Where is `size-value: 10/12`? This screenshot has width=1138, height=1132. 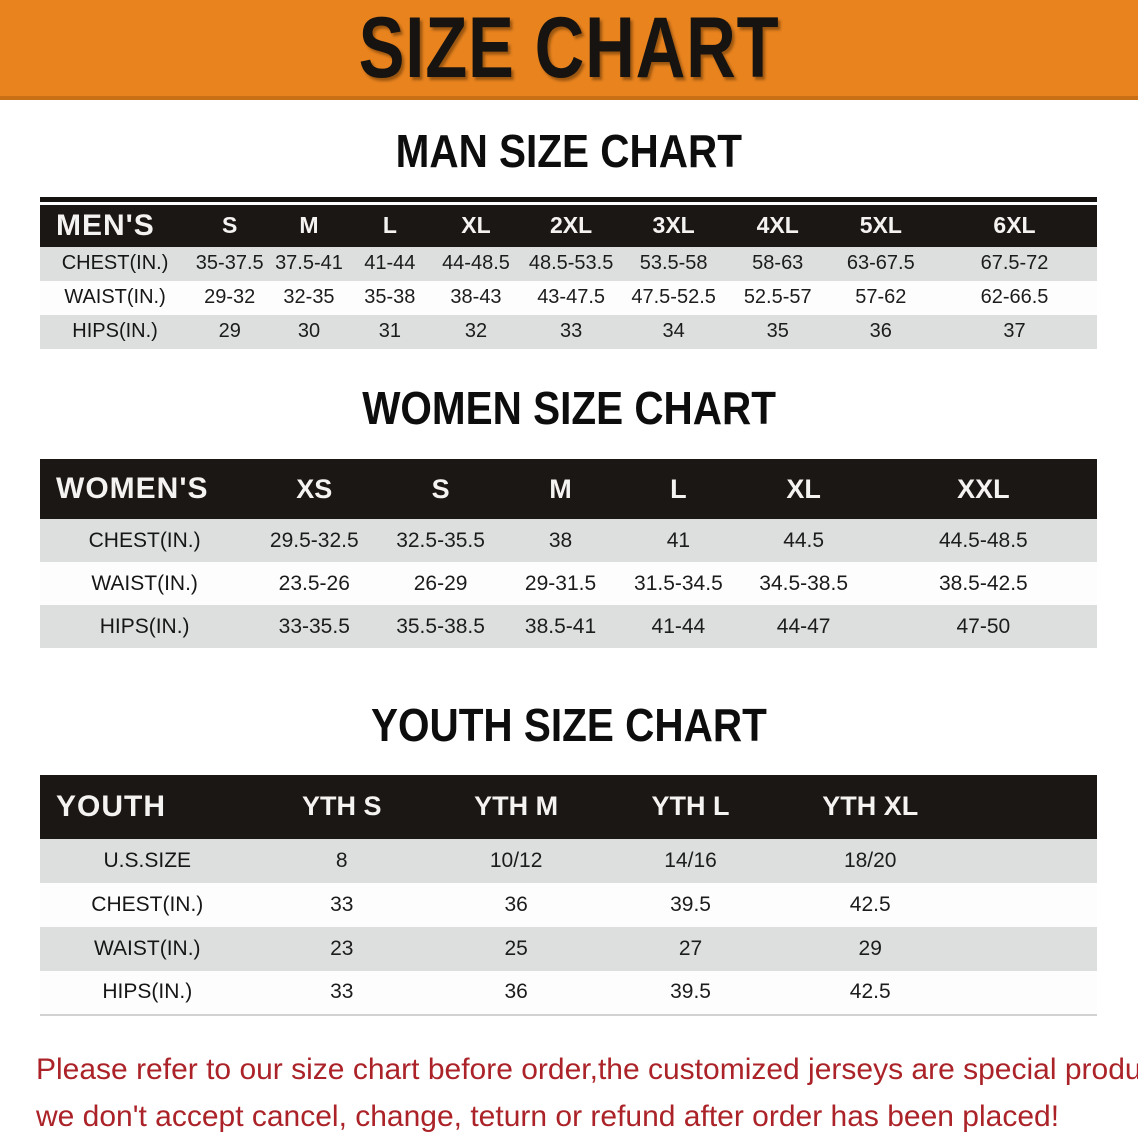 size-value: 10/12 is located at coordinates (516, 860).